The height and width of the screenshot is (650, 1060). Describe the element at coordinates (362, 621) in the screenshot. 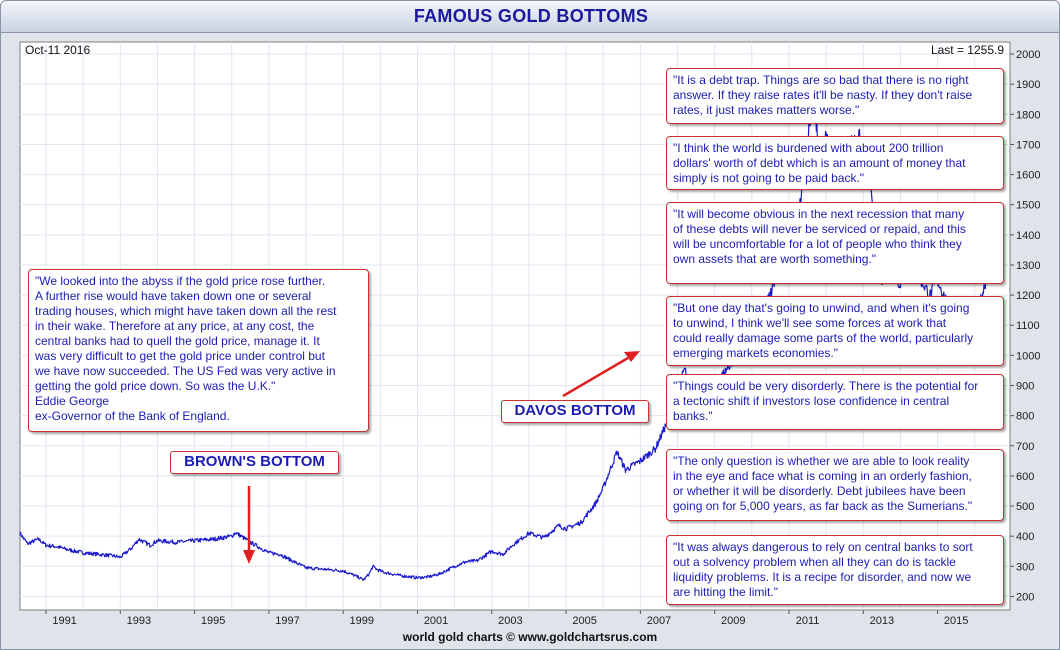

I see `x-tick-label: 1999` at that location.